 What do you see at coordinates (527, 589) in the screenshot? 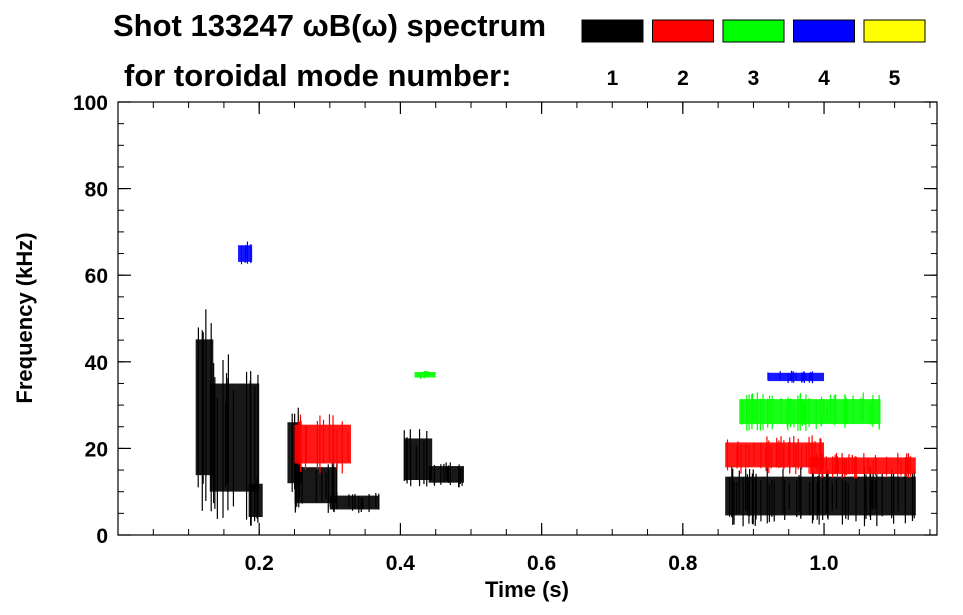
I see `x-axis-label: Time (s)` at bounding box center [527, 589].